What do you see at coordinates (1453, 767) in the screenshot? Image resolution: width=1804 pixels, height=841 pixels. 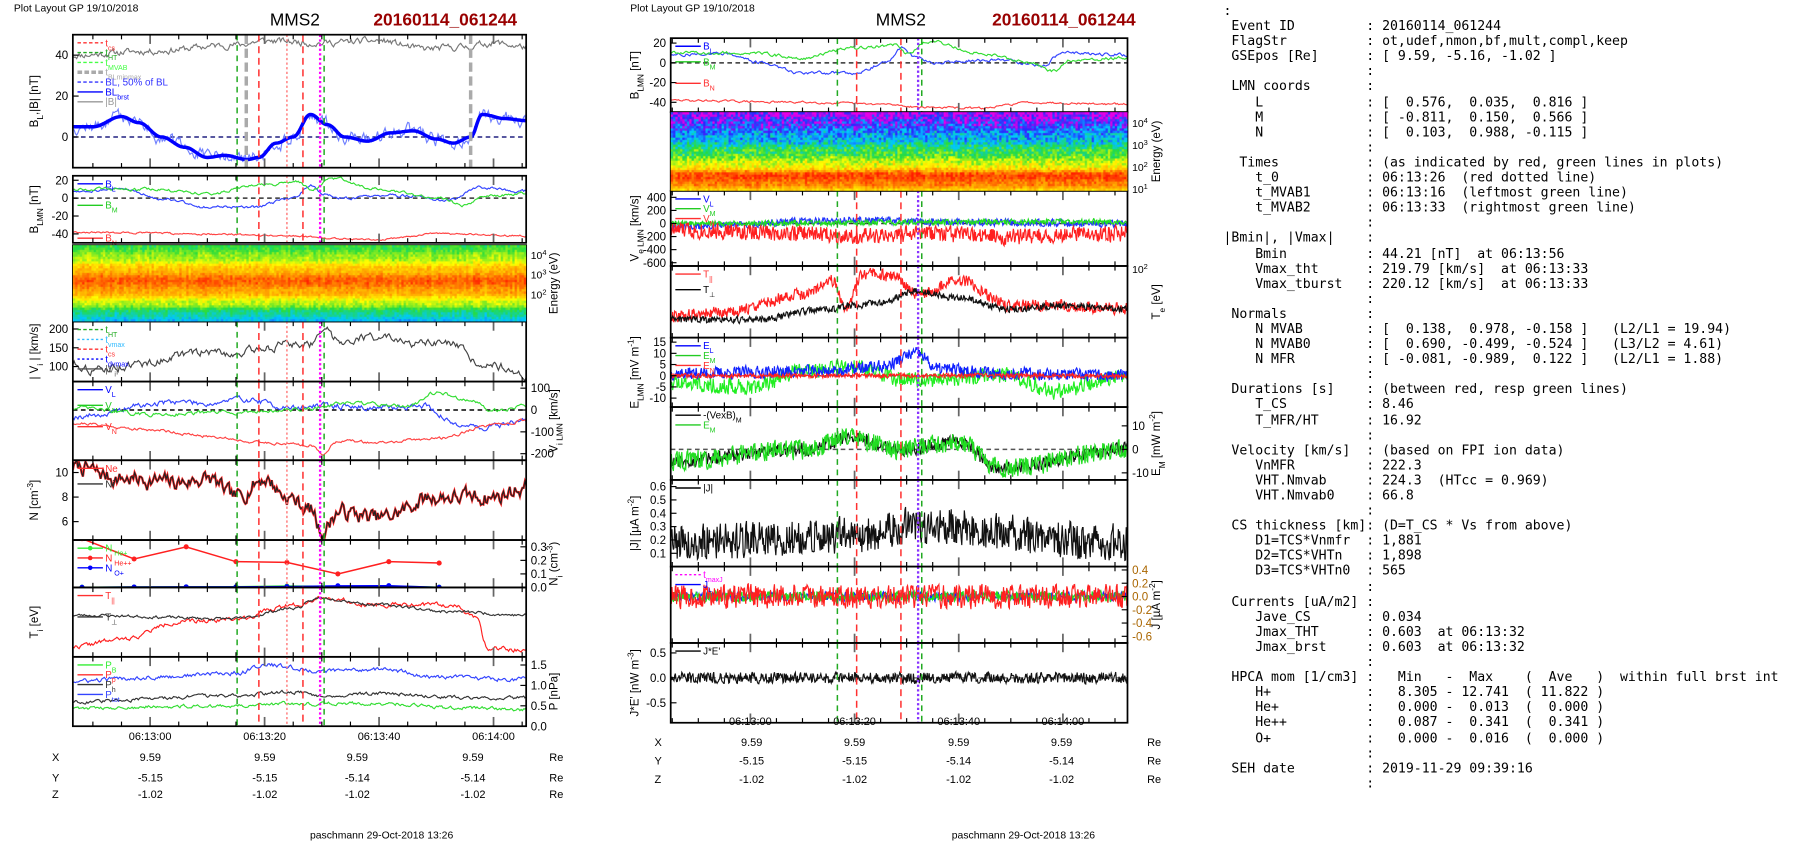 I see `info-value: 2019-11-29 09:39:16` at bounding box center [1453, 767].